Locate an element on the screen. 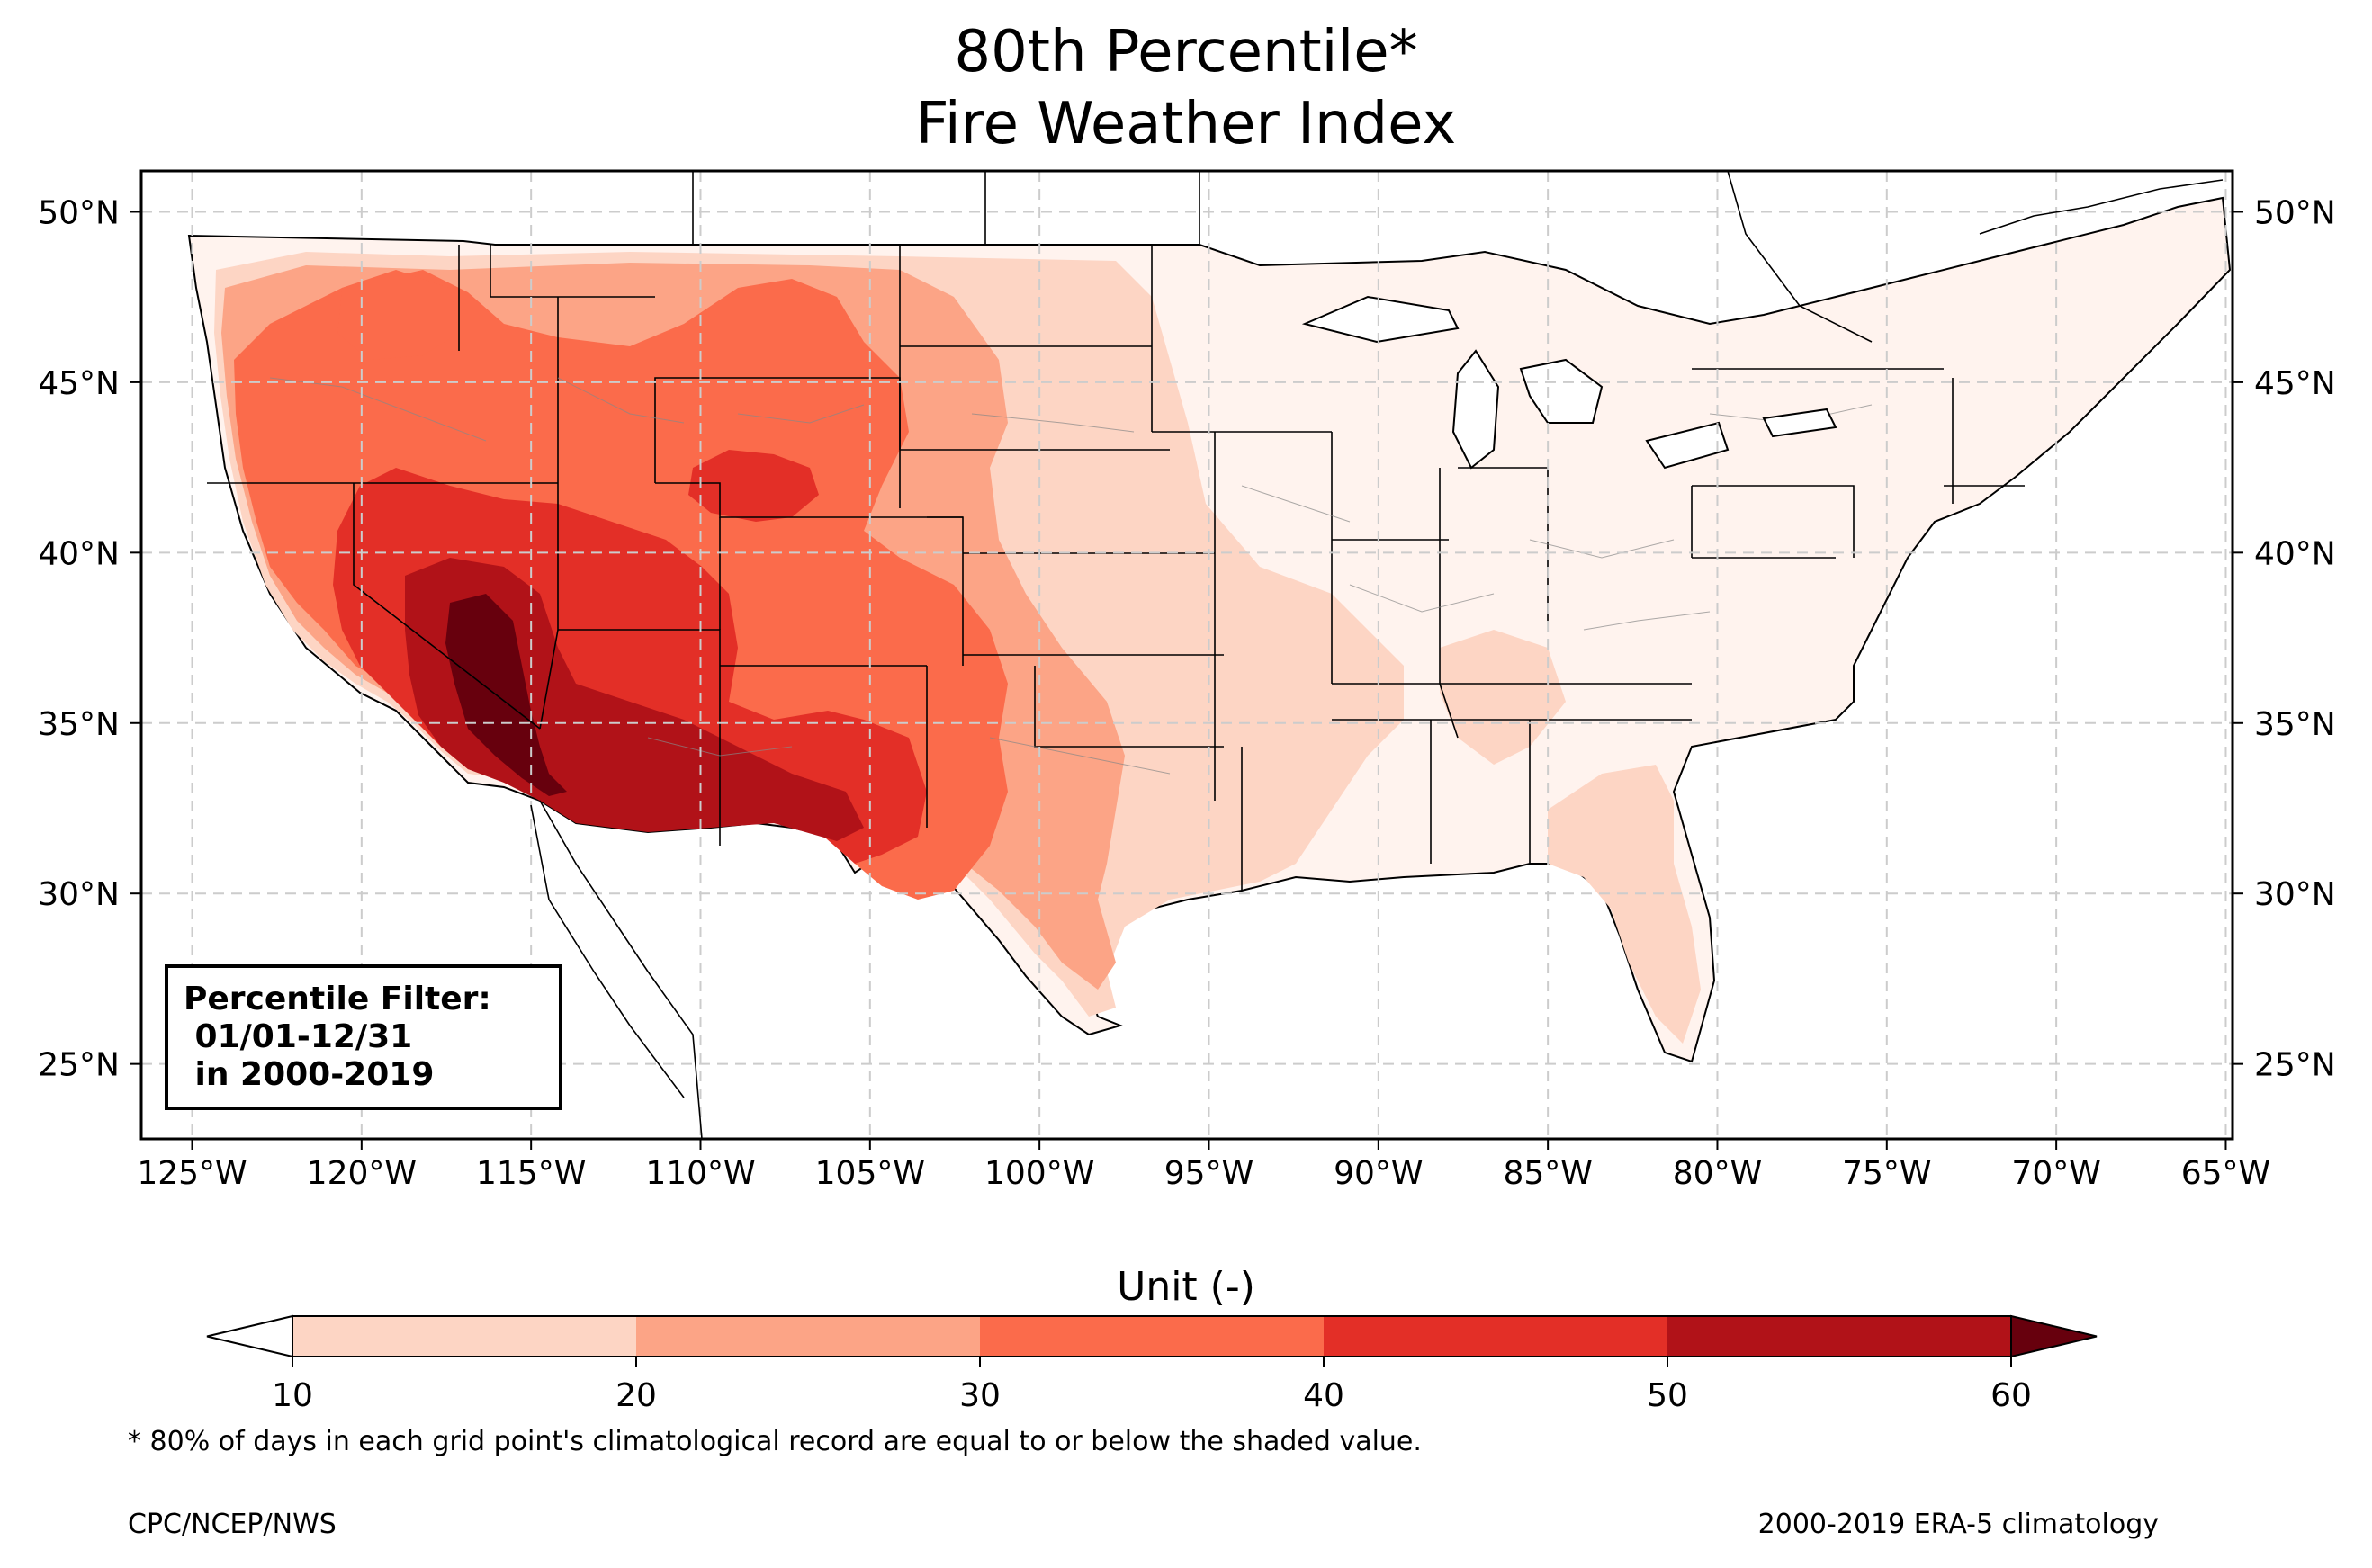 This screenshot has width=2372, height=1568. colorbar-over-arrow is located at coordinates (2054, 1336).